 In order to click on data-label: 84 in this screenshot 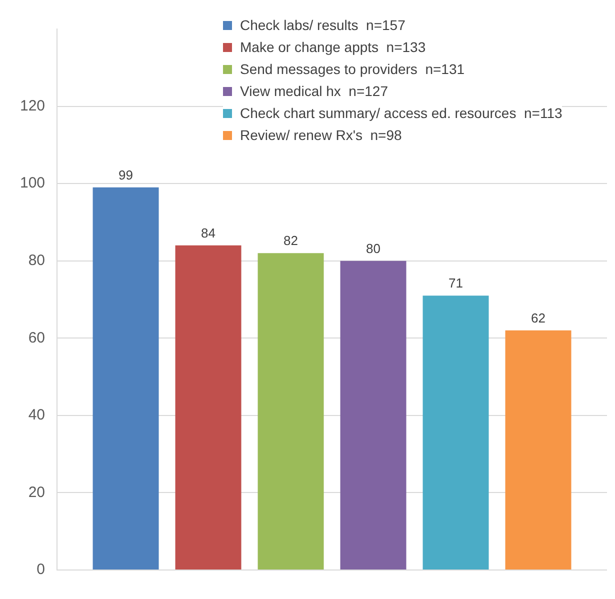, I will do `click(208, 232)`.